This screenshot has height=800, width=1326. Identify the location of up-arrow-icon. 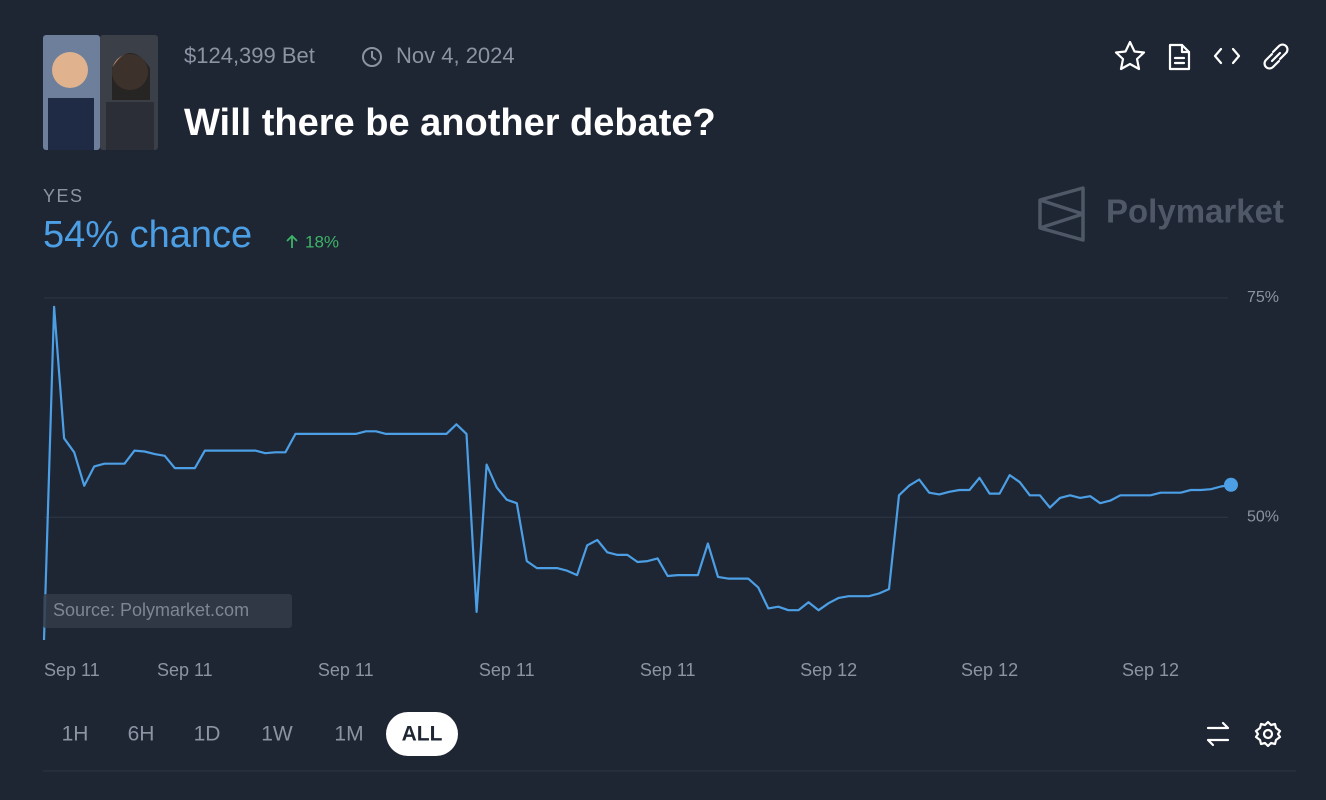
(292, 241).